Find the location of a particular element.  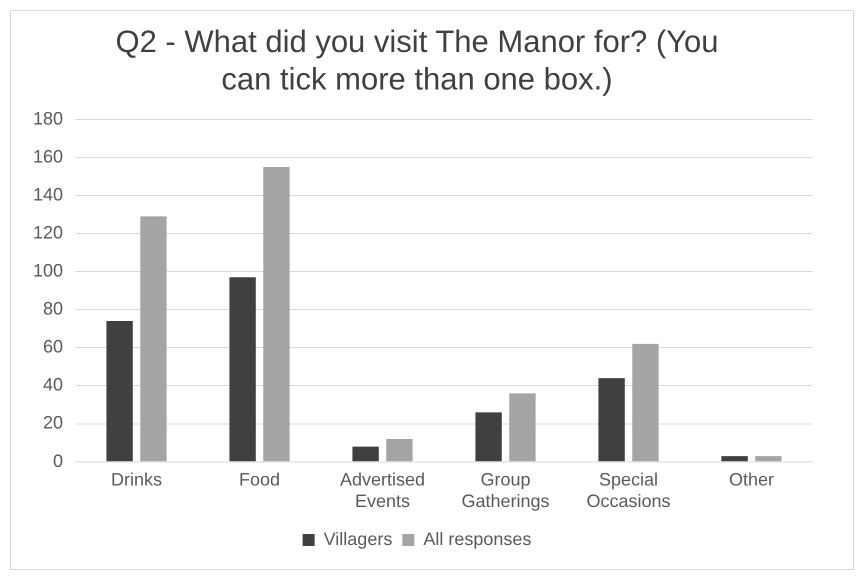

y-tick-label: 0 is located at coordinates (58, 460).